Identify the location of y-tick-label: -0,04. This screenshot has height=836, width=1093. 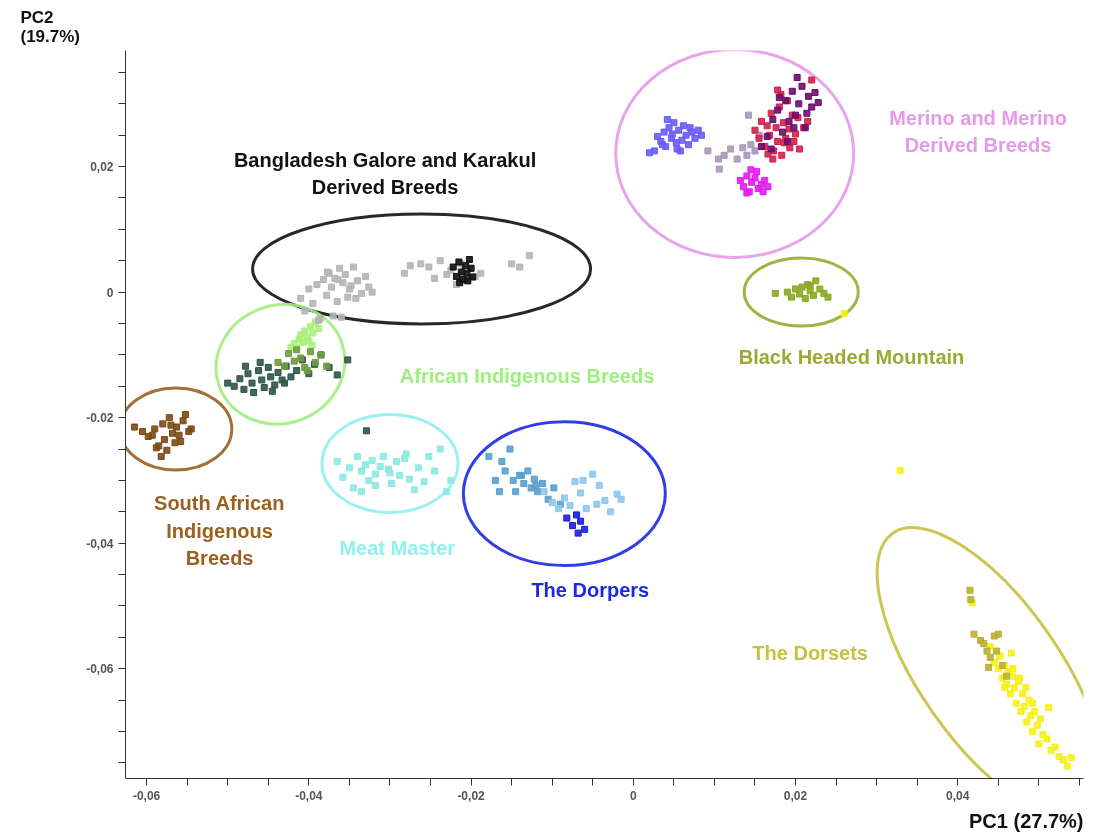
(100, 543).